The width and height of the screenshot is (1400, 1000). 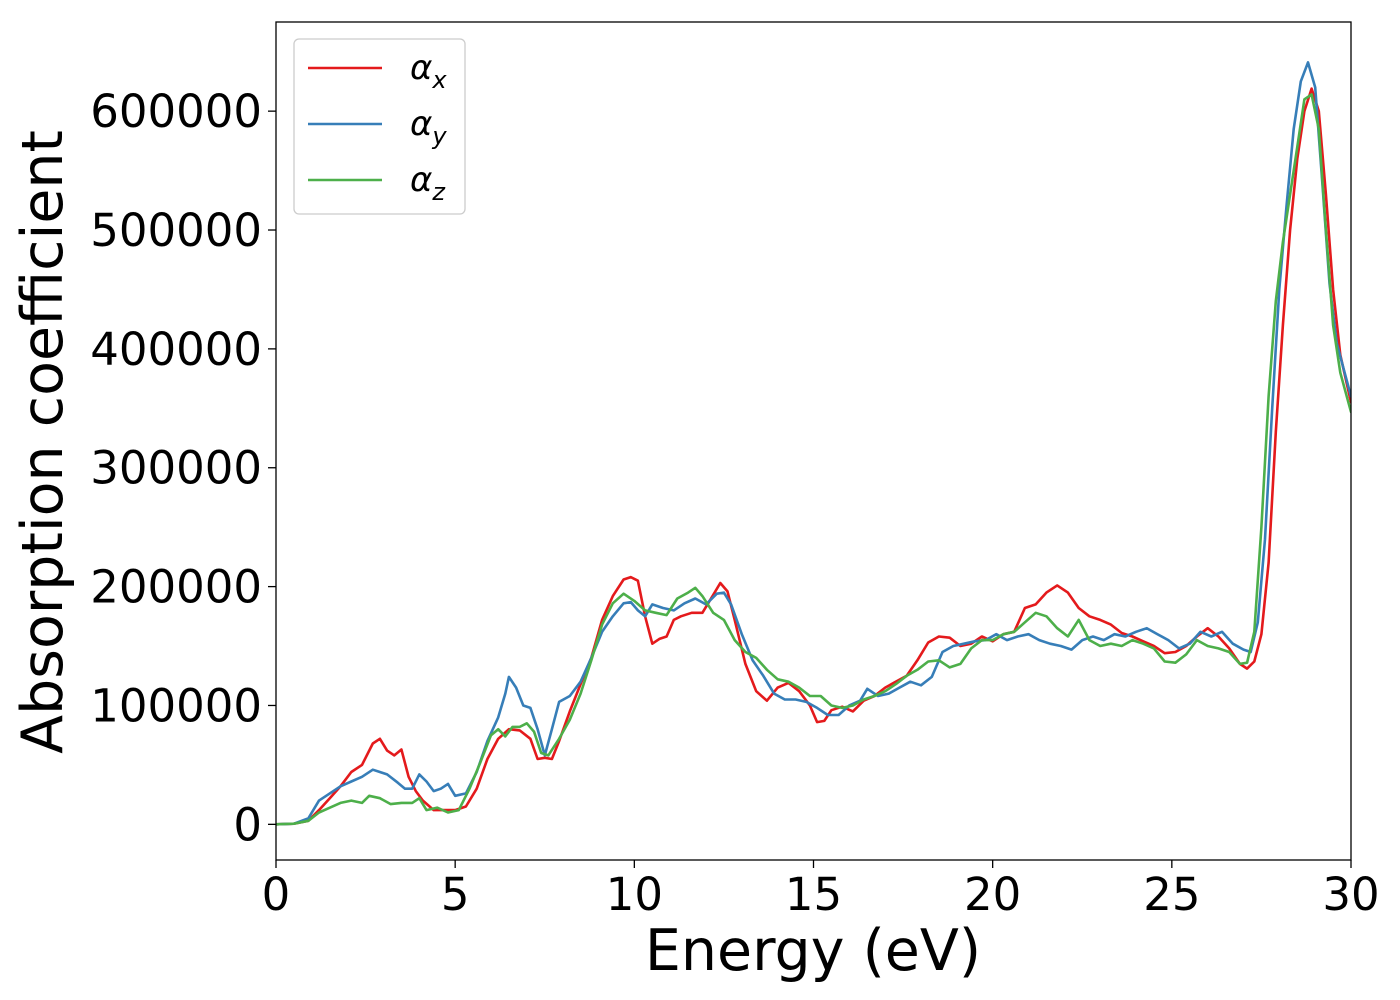 I want to click on x-axis-ticks: 0 5 10 15 20 25 30, so click(x=821, y=890).